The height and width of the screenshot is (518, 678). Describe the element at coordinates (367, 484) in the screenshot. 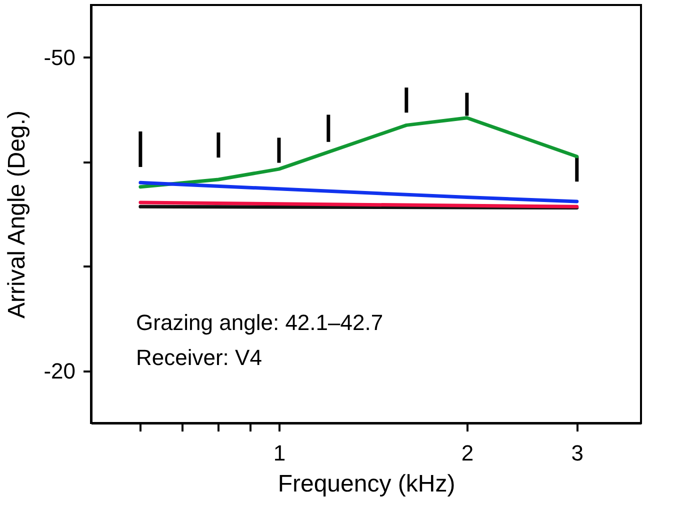

I see `x-axis-title: Frequency (kHz)` at that location.